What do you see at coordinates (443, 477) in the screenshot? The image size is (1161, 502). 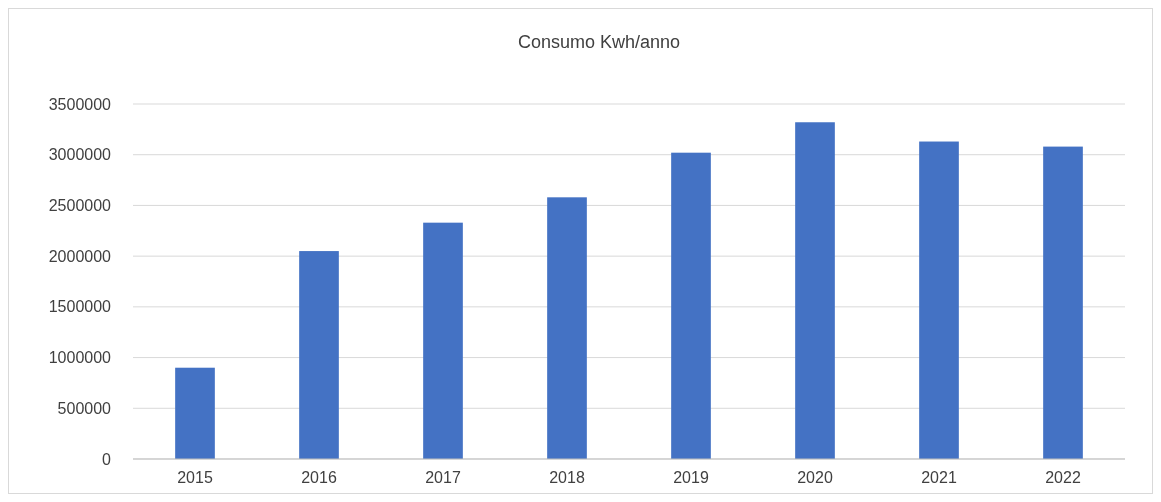 I see `x-tick-label: 2017` at bounding box center [443, 477].